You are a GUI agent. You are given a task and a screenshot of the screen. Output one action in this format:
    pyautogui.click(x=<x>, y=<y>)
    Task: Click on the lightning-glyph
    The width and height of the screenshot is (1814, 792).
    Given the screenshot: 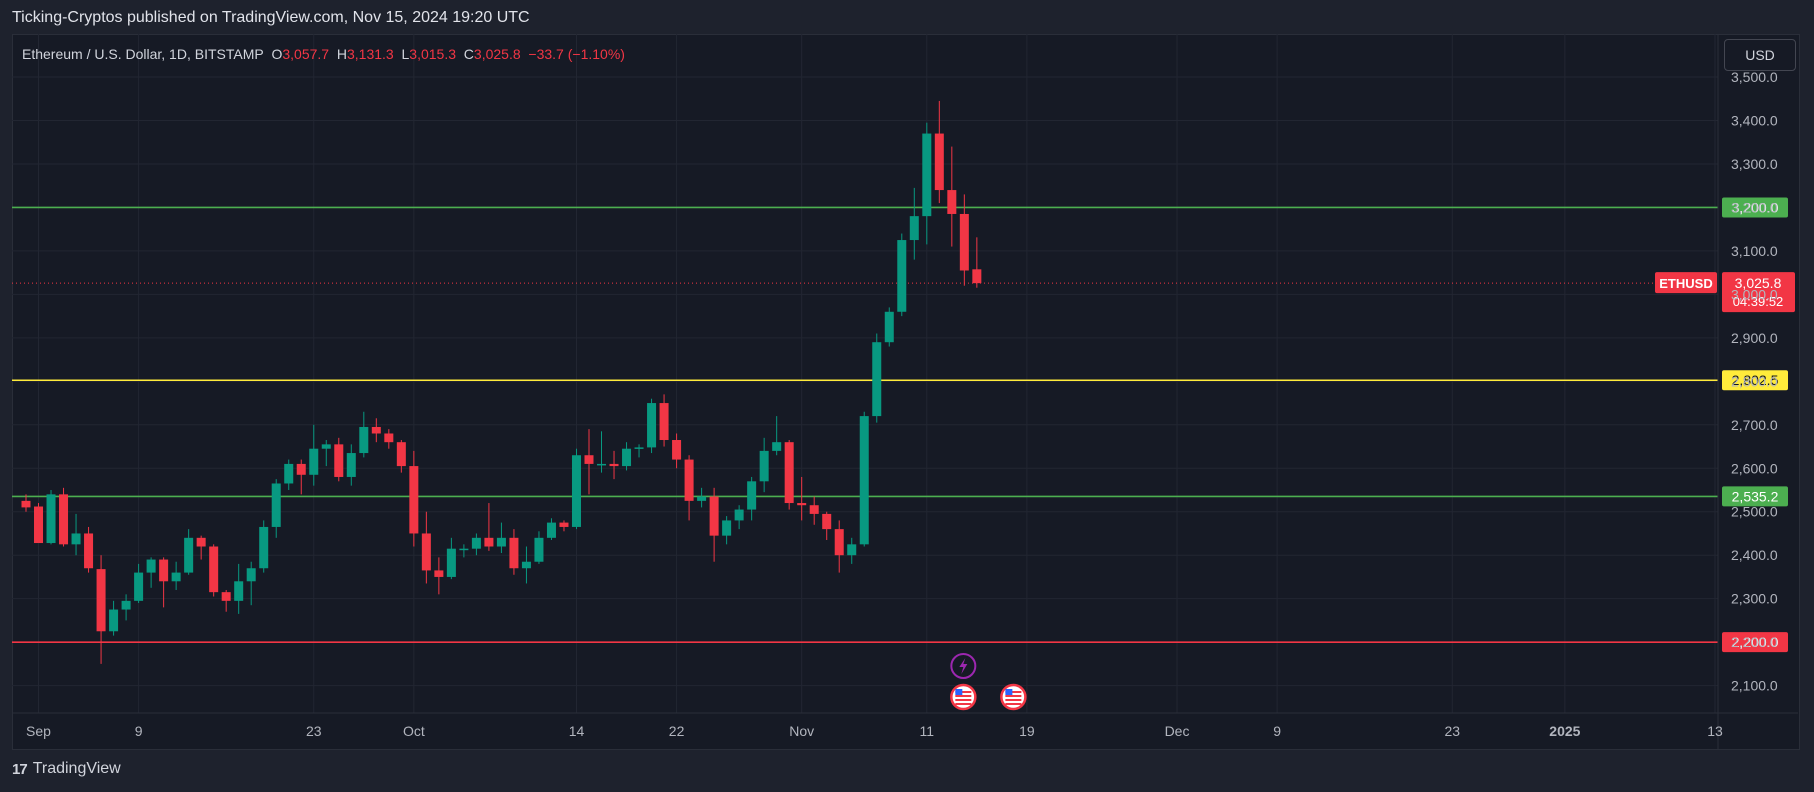 What is the action you would take?
    pyautogui.click(x=963, y=666)
    